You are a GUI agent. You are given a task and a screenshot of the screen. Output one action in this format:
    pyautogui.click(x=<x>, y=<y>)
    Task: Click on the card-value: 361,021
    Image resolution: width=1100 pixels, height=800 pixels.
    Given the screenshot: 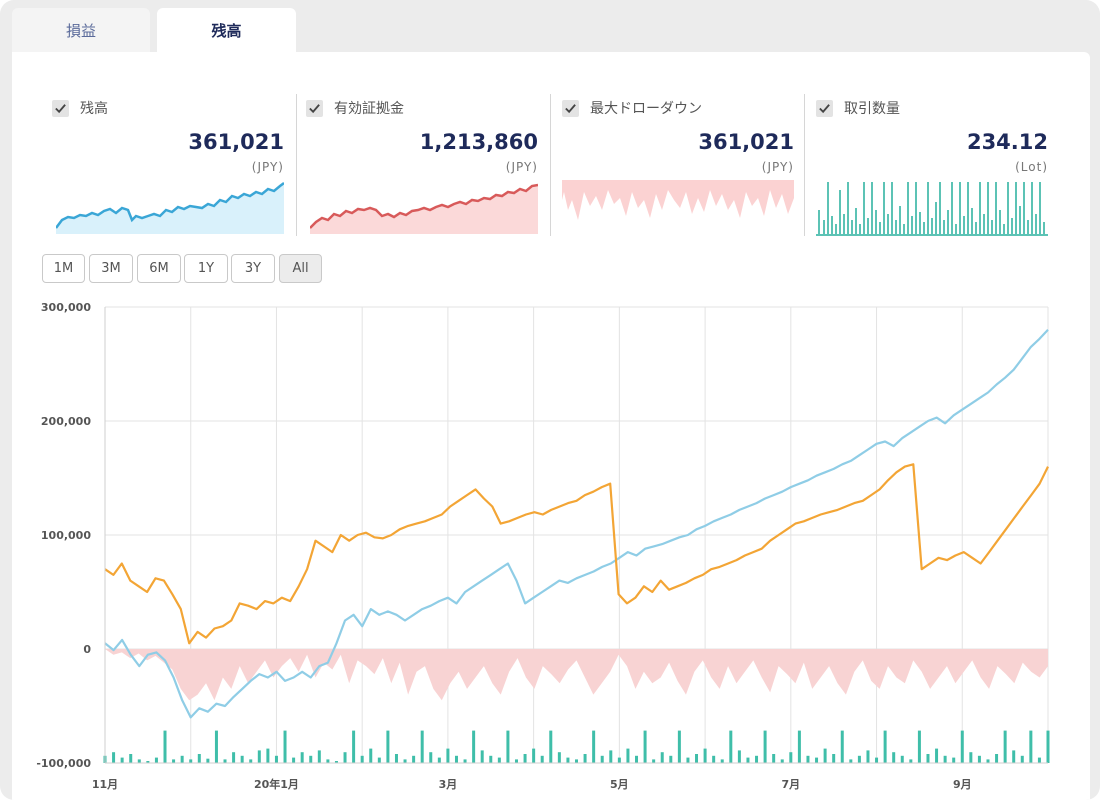 What is the action you would take?
    pyautogui.click(x=746, y=142)
    